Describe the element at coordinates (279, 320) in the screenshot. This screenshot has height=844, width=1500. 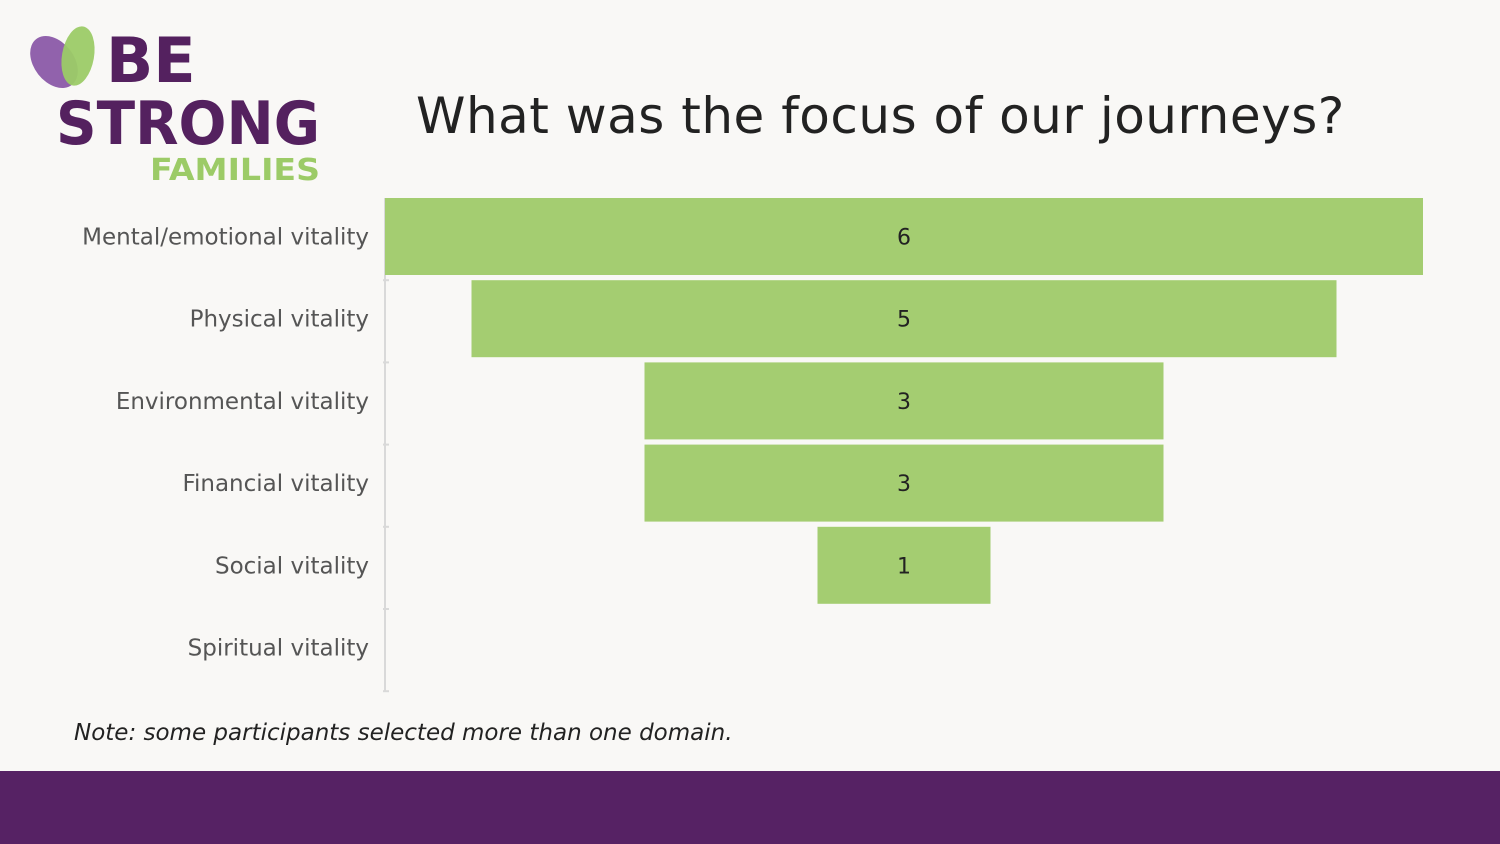
I see `category-label: Physical vitality` at that location.